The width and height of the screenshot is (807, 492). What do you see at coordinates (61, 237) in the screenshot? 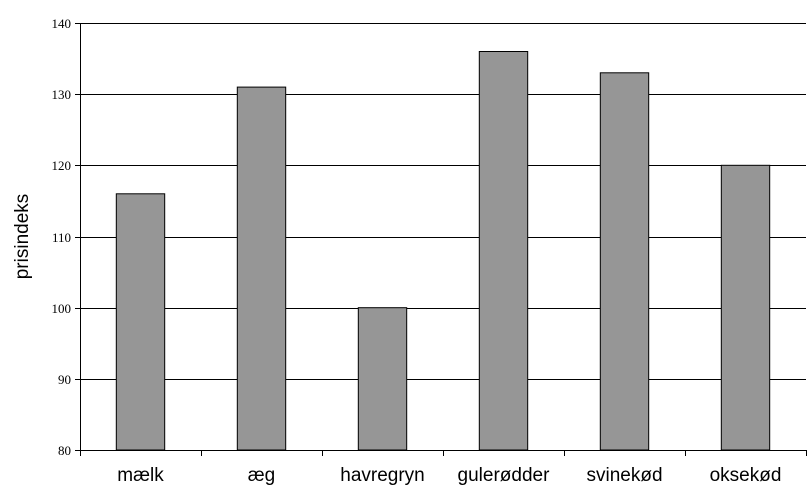
I see `y-tick-label: 110` at bounding box center [61, 237].